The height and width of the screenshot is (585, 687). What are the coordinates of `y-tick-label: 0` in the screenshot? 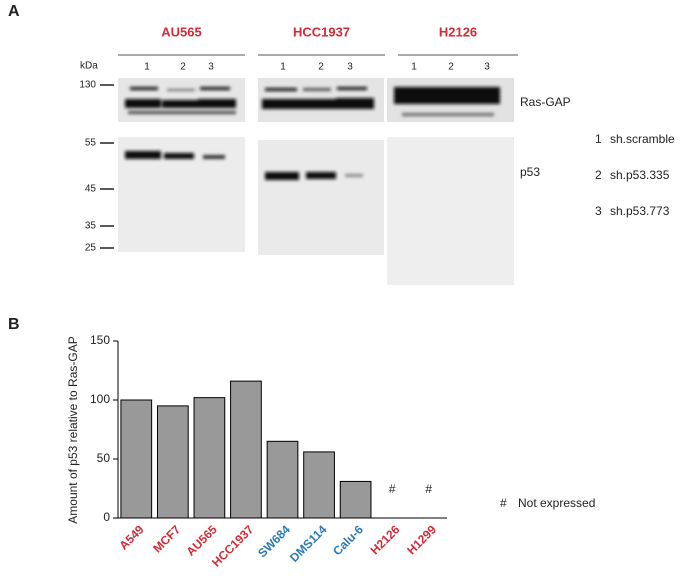 It's located at (106, 517).